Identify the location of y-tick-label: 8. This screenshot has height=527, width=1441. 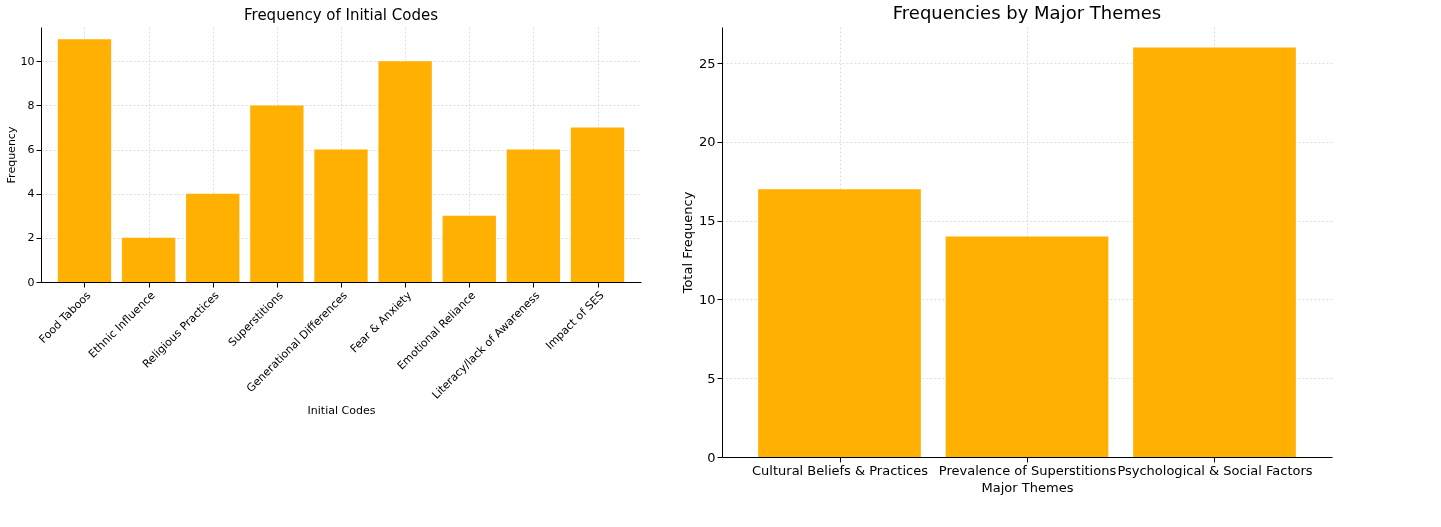
(31, 105).